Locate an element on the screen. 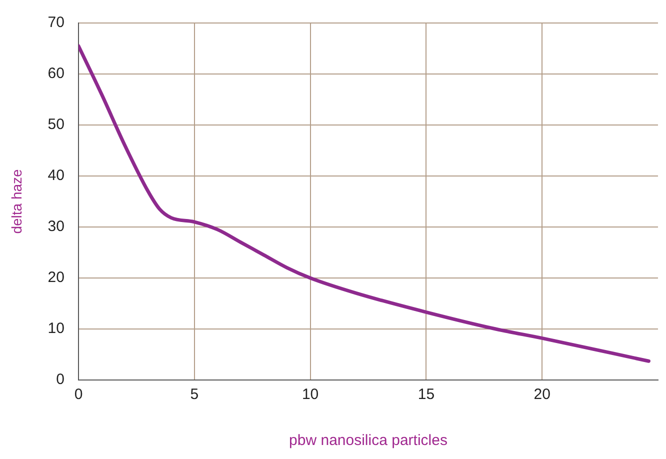 The image size is (666, 459). x-tick-label: 20 is located at coordinates (542, 395).